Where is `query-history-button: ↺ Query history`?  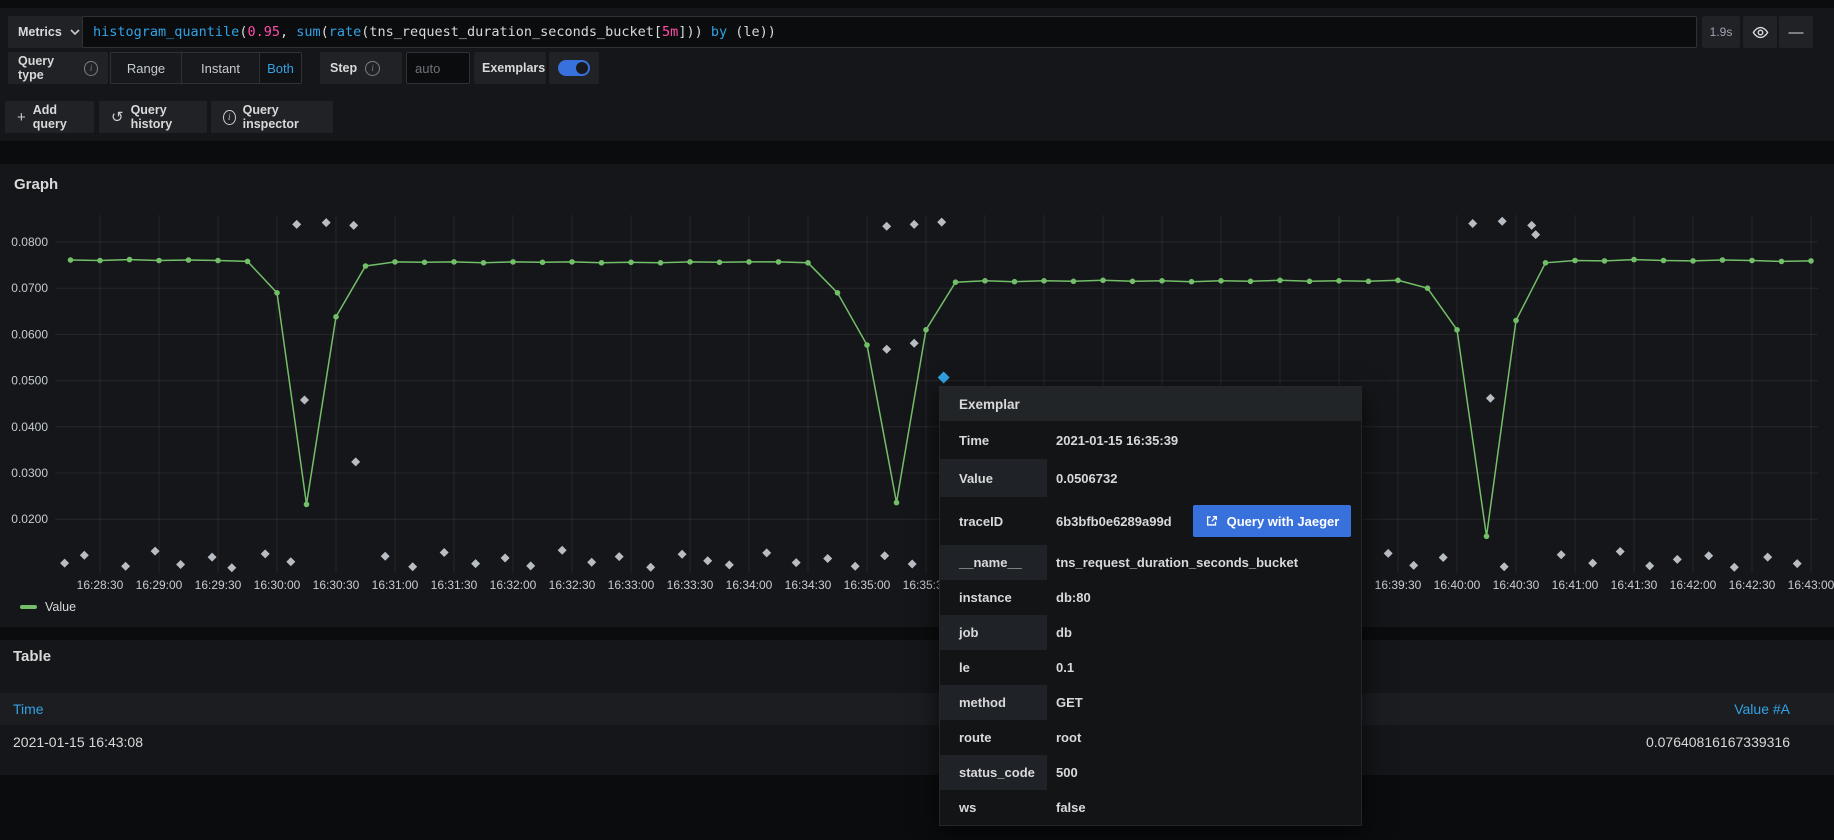 query-history-button: ↺ Query history is located at coordinates (153, 117).